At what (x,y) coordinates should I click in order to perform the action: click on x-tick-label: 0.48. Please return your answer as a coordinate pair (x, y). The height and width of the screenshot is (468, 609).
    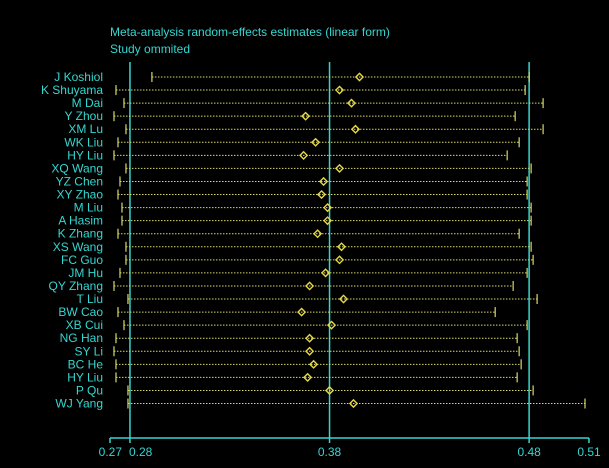
    Looking at the image, I should click on (529, 452).